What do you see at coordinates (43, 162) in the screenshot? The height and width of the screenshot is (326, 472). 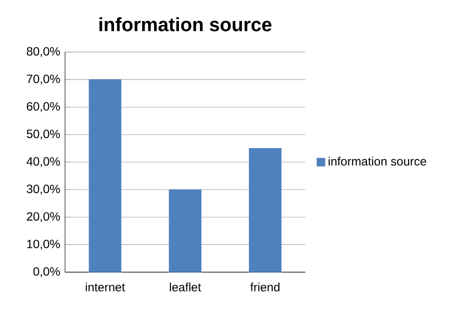 I see `y-tick-label: 40,0%` at bounding box center [43, 162].